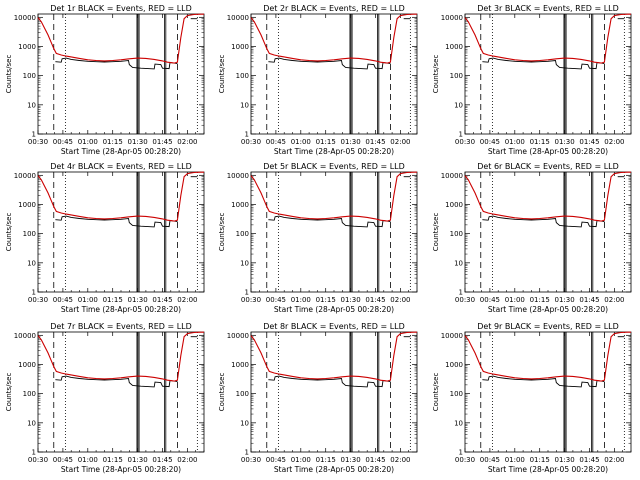 The height and width of the screenshot is (480, 640). I want to click on panel-title: Det 3r BLACK = Events, RED = LLD, so click(548, 8).